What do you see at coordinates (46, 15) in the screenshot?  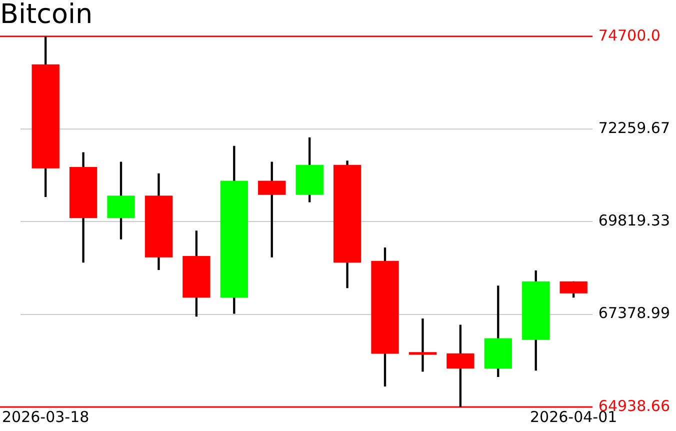 I see `chart-title: Bitcoin` at bounding box center [46, 15].